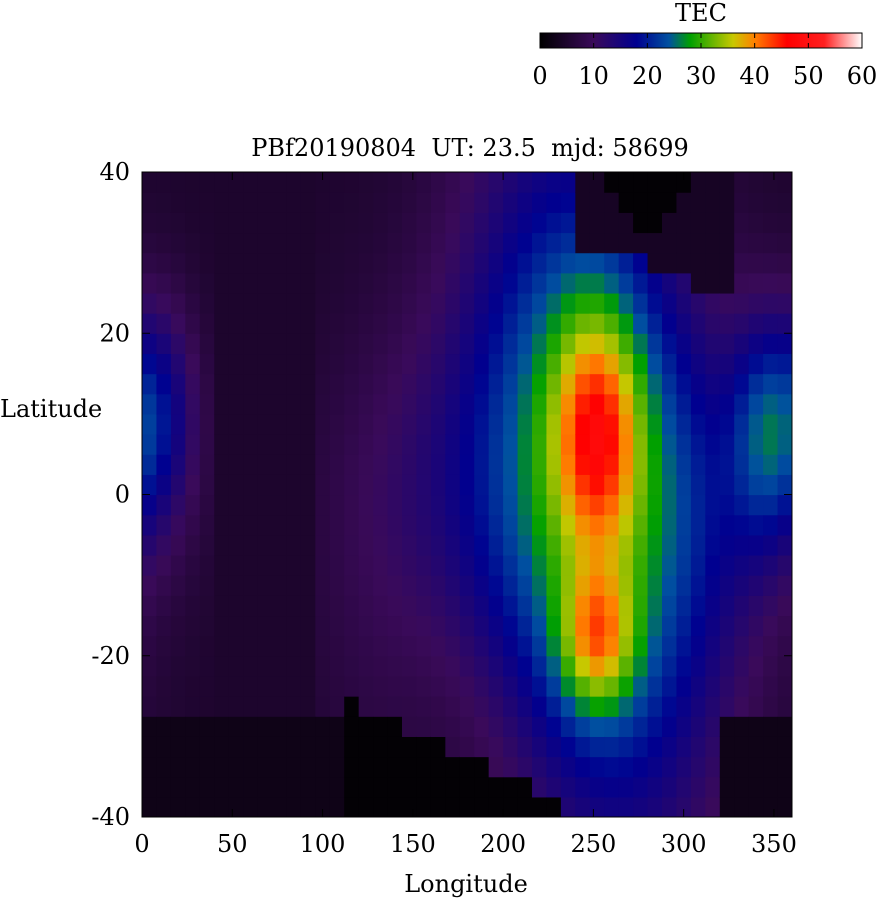 The image size is (877, 900). What do you see at coordinates (539, 76) in the screenshot?
I see `colorbar-tick-label: 0` at bounding box center [539, 76].